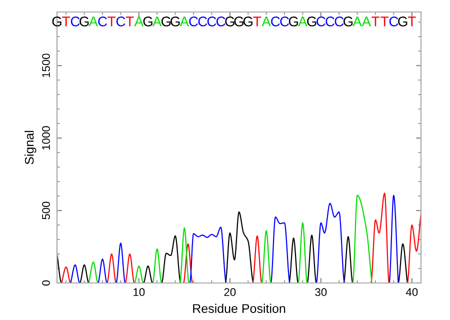  Describe the element at coordinates (46, 211) in the screenshot. I see `y-tick-label: 500` at that location.